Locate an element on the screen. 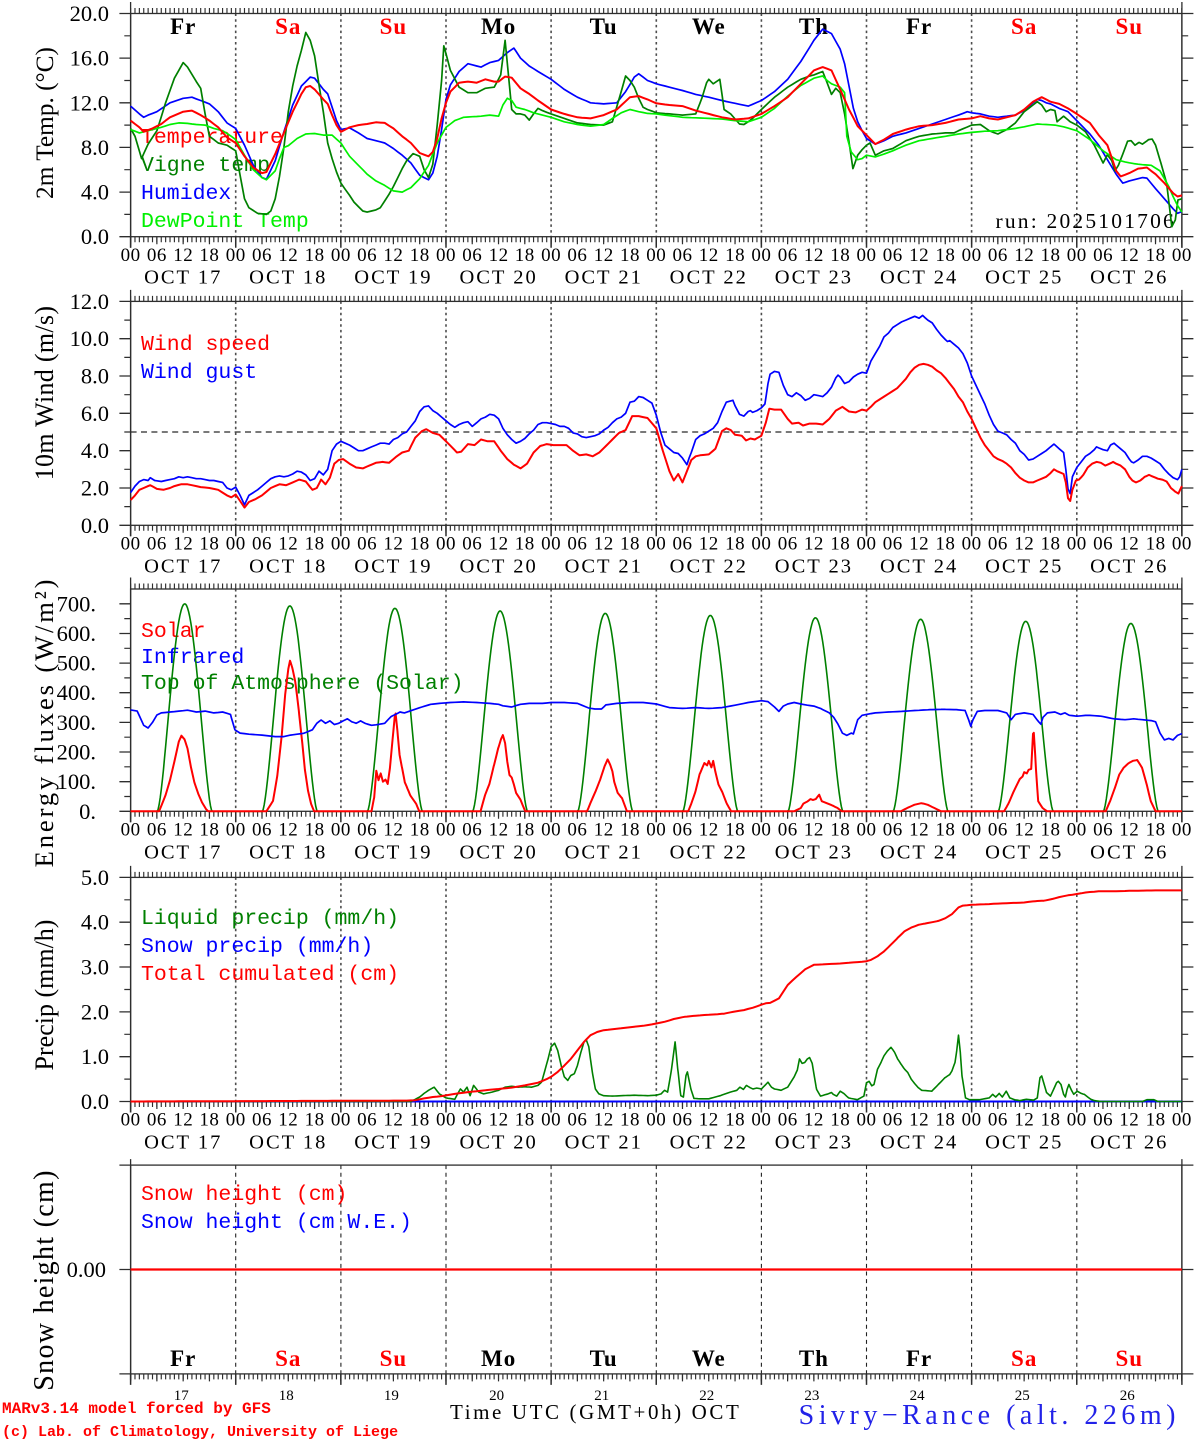 This screenshot has width=1194, height=1445. svg-text: Fr is located at coordinates (183, 1358).